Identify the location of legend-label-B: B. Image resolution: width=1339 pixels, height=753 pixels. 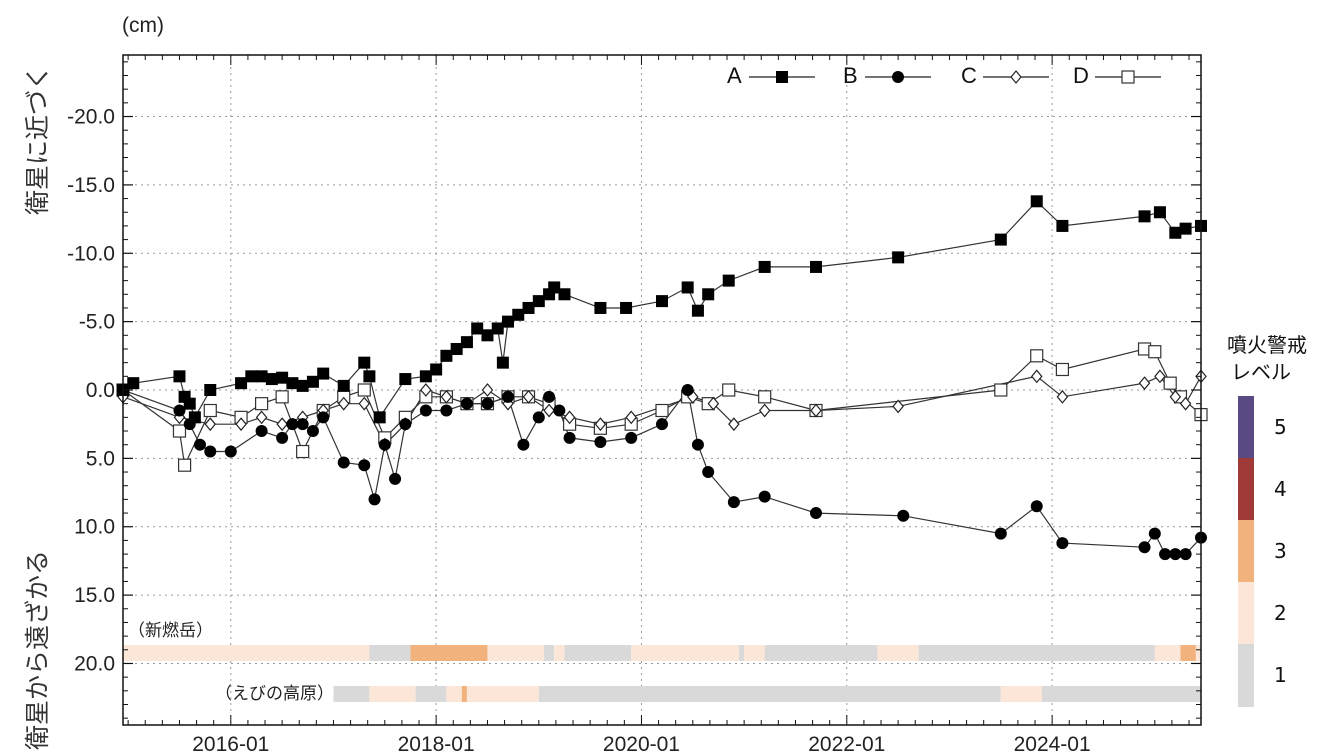
(850, 75).